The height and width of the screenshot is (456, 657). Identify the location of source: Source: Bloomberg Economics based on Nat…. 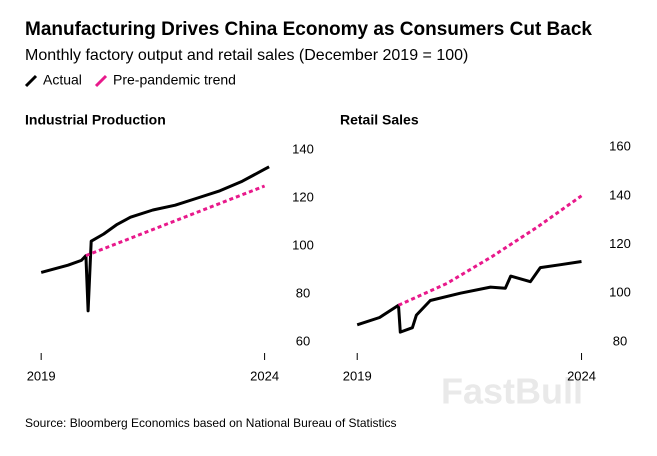
(211, 423).